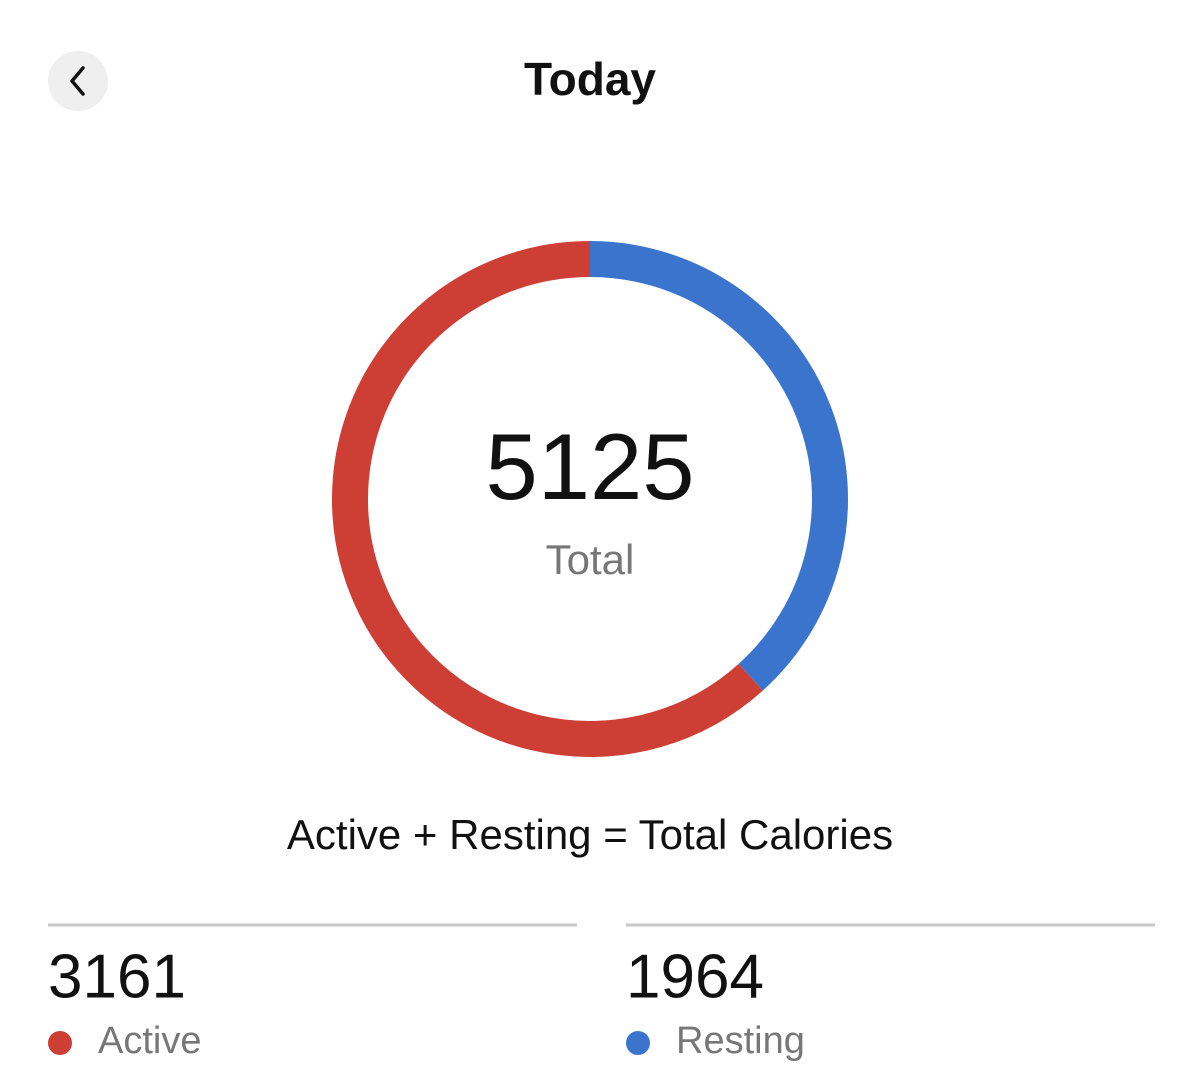 The width and height of the screenshot is (1179, 1089). I want to click on stat-value: 1964, so click(695, 976).